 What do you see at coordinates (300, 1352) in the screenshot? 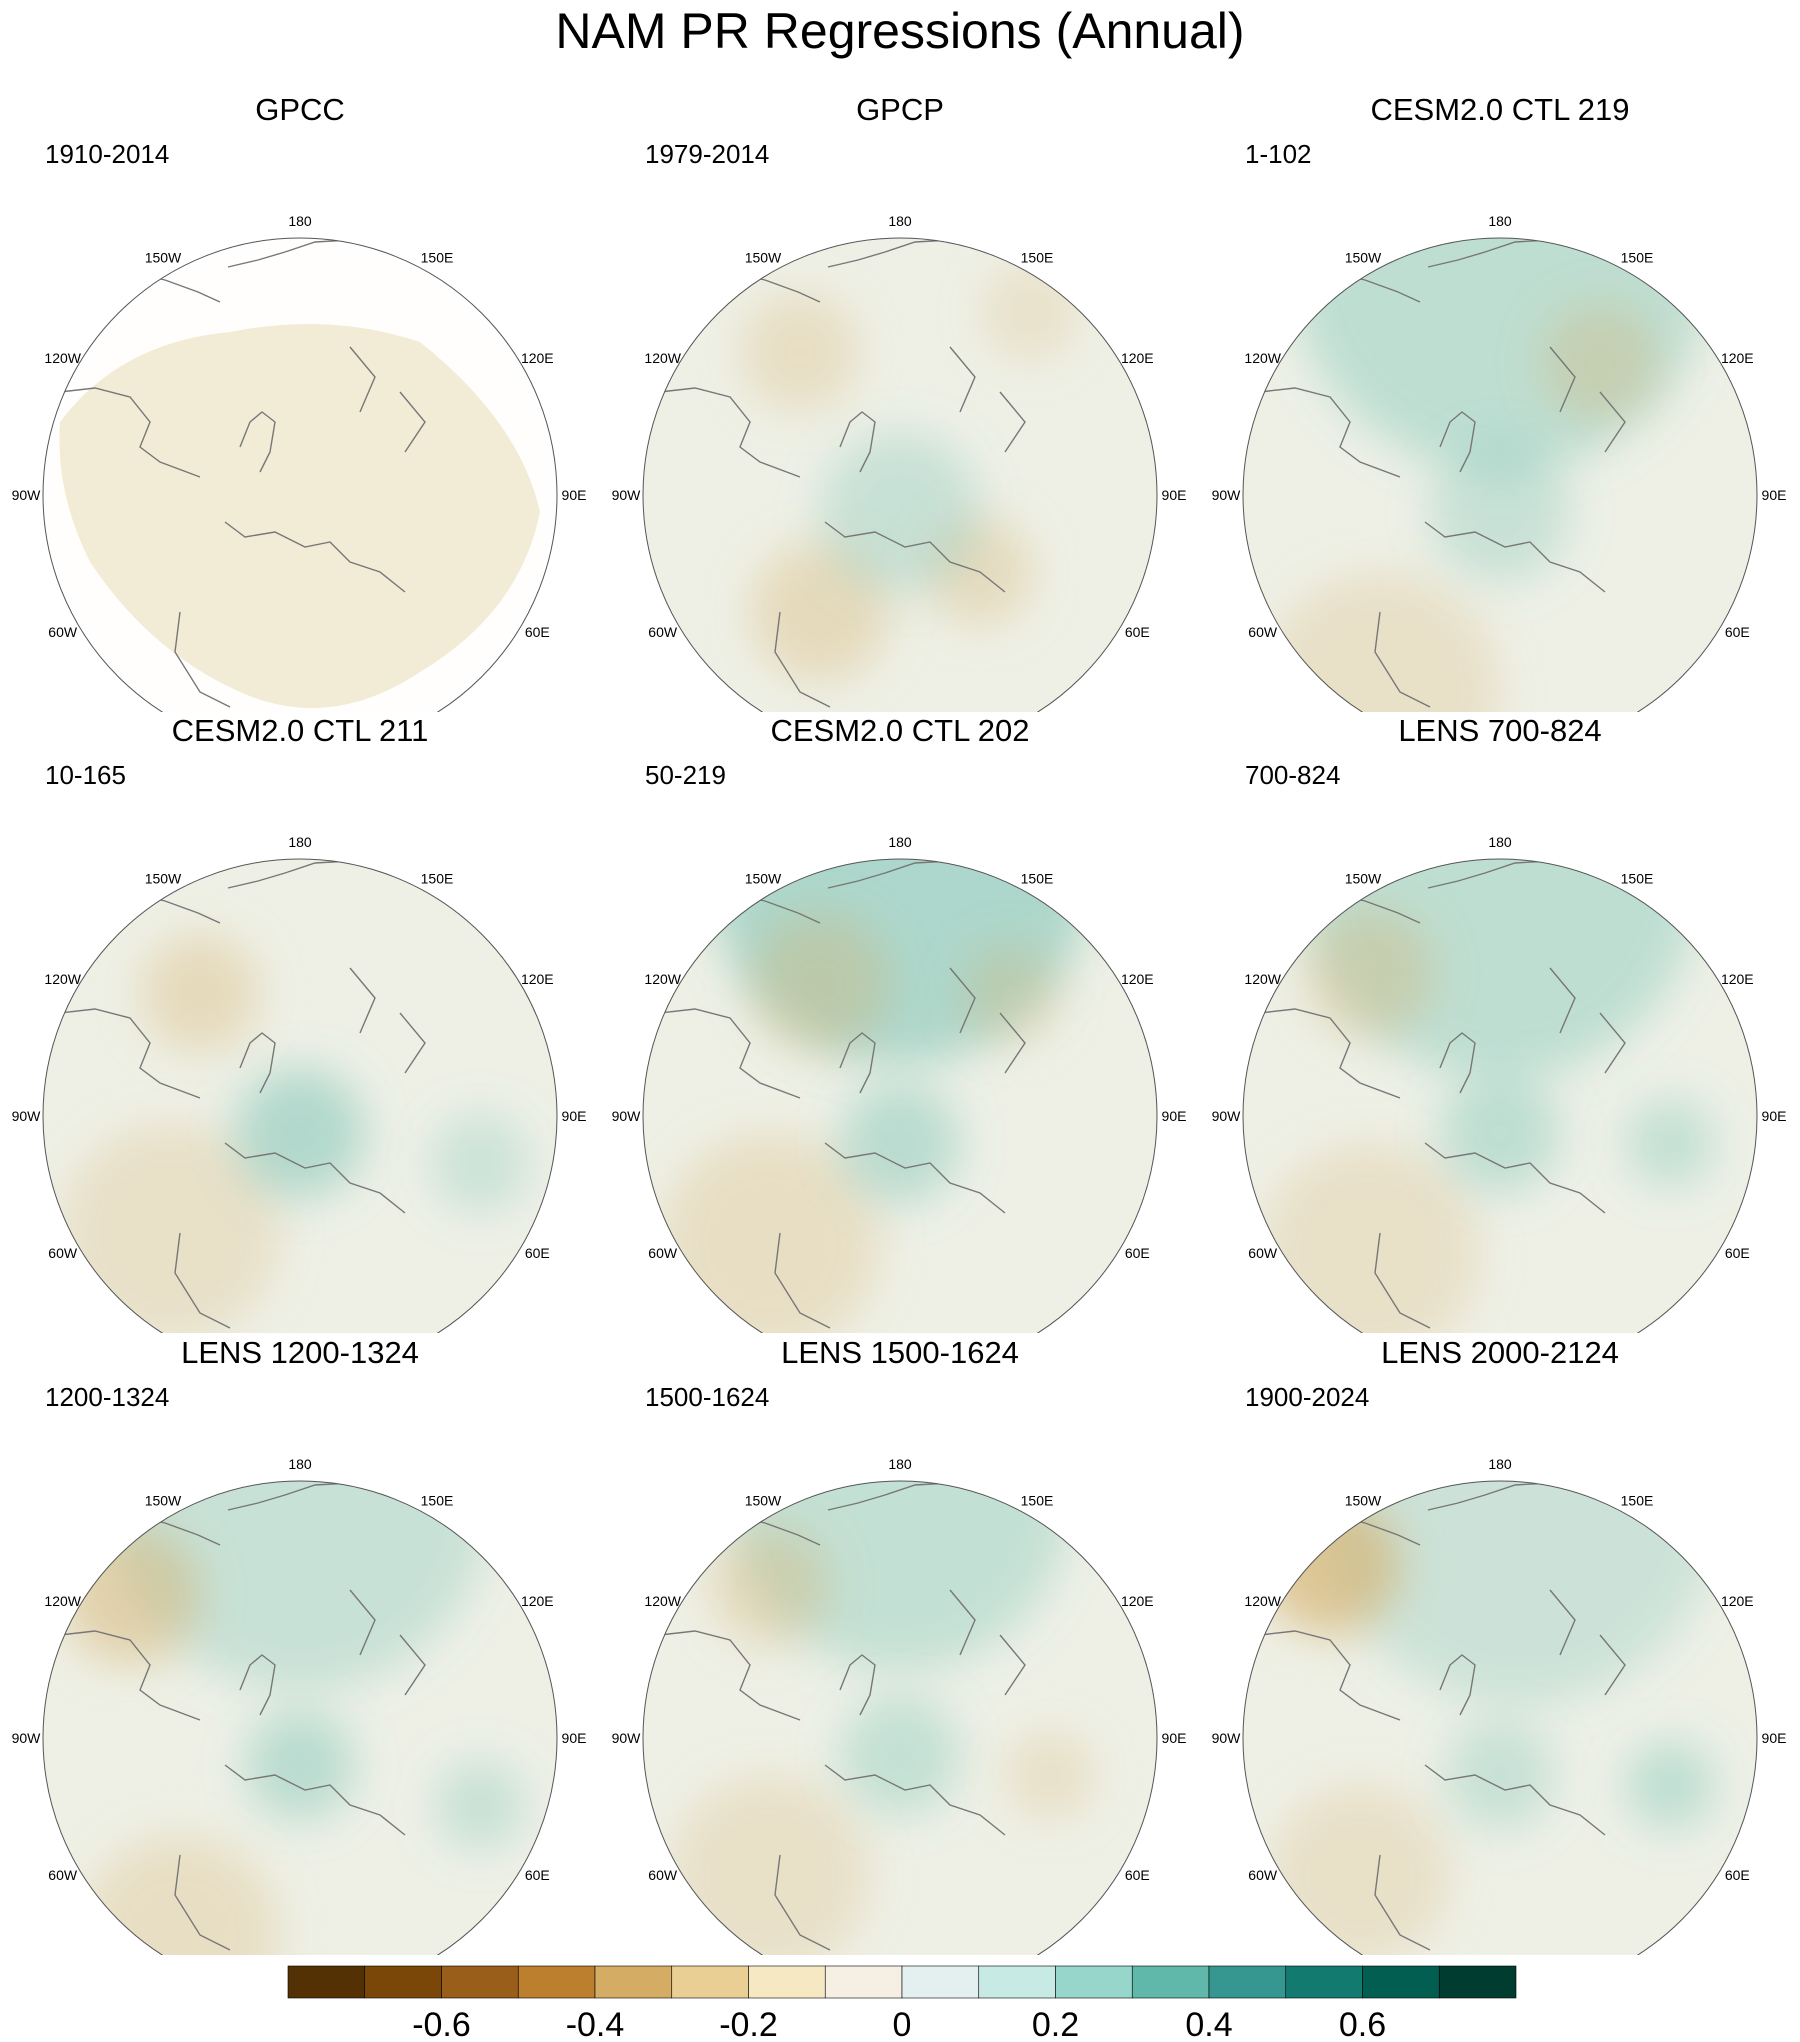
I see `panel-title: LENS 1200-1324` at bounding box center [300, 1352].